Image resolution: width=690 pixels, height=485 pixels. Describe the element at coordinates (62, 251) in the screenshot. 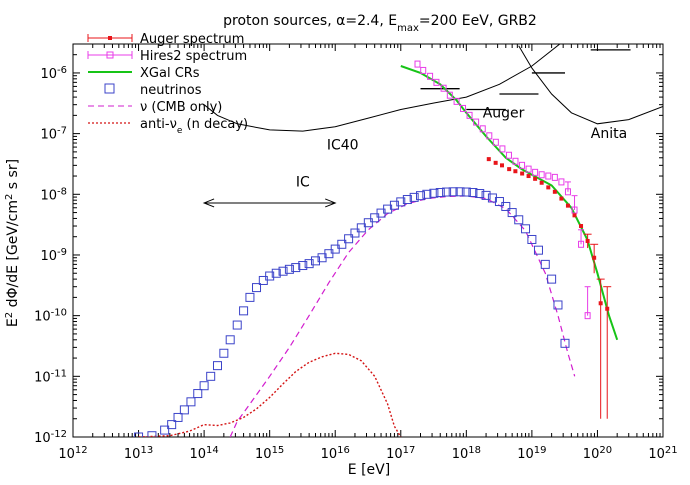

I see `y-tick-label-exponent: -9` at that location.